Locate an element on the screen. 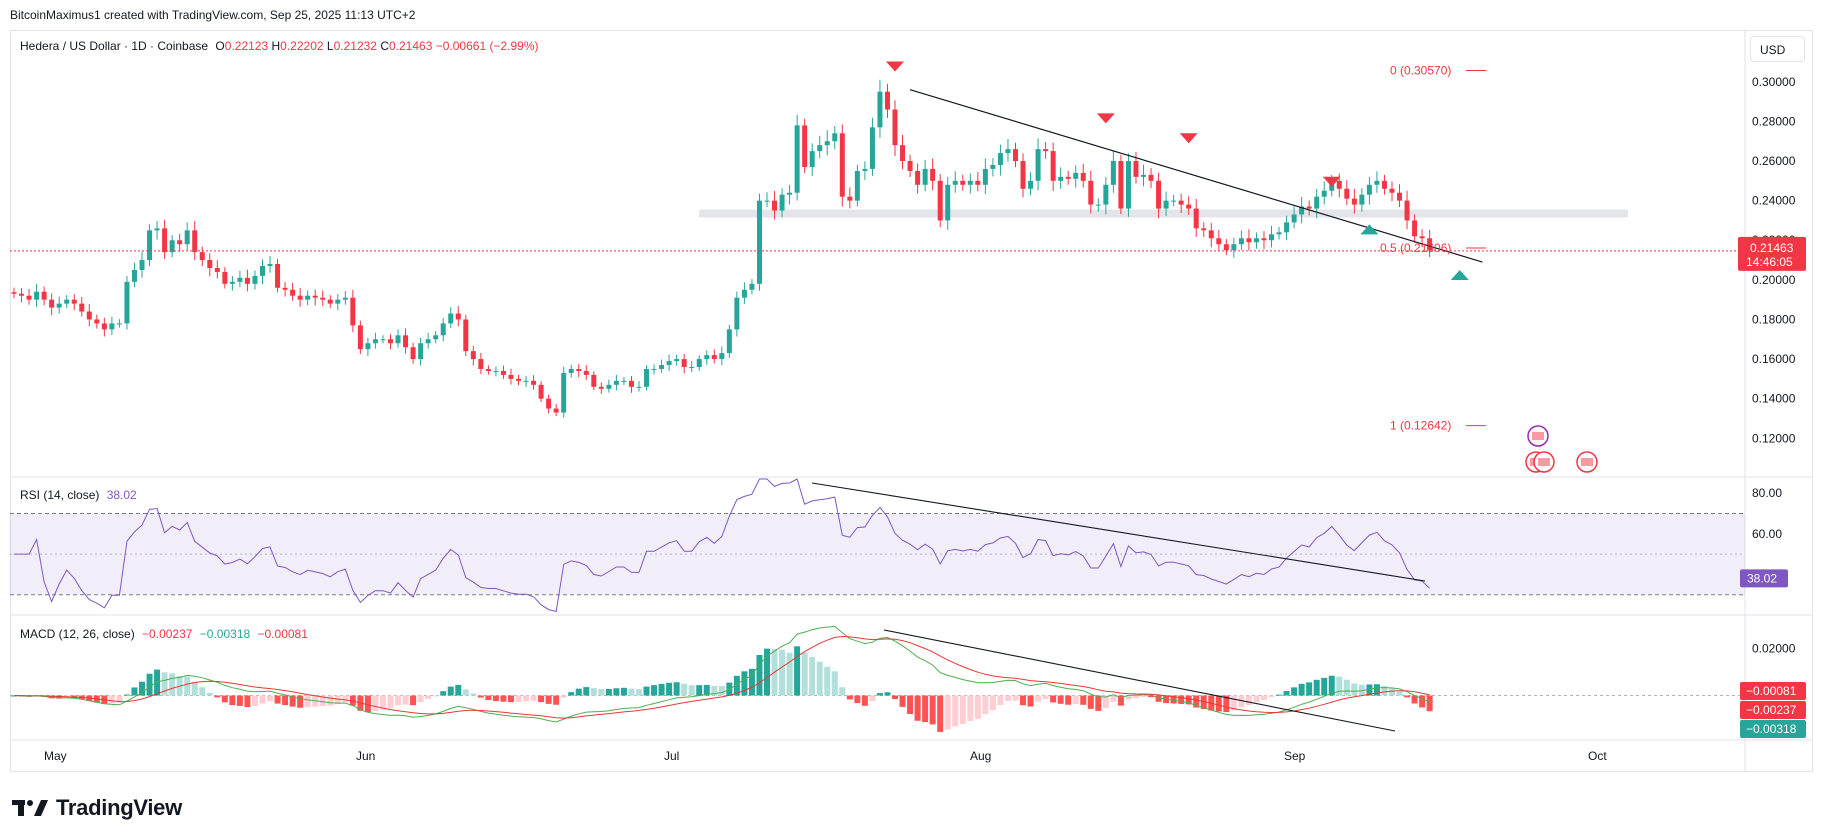  fib-label-2: 1 (0.12642) is located at coordinates (1420, 426).